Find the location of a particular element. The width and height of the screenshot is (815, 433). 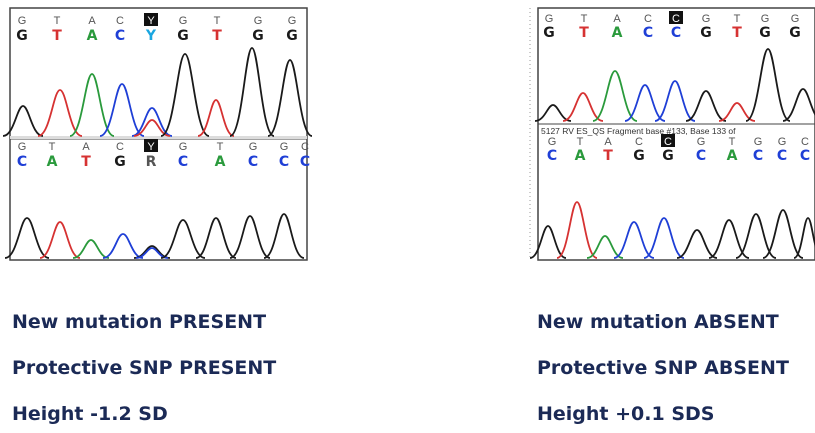

left-top-call-2: A is located at coordinates (92, 36).